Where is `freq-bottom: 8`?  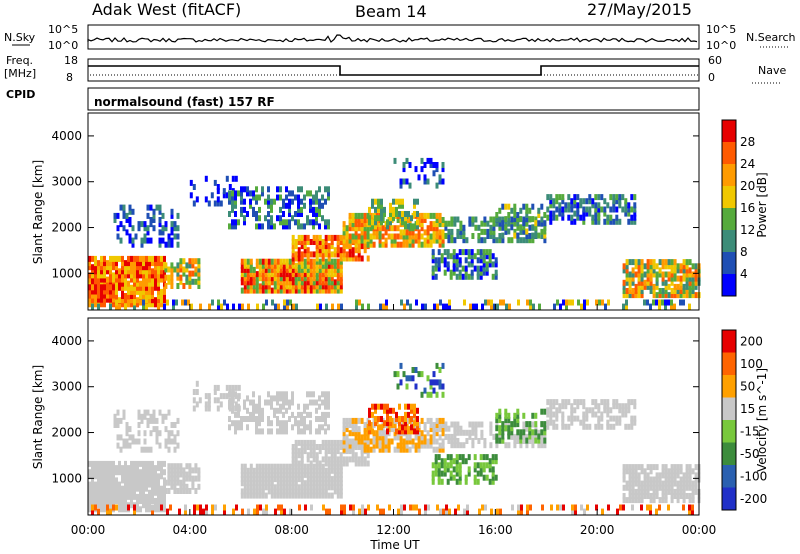 freq-bottom: 8 is located at coordinates (69, 77).